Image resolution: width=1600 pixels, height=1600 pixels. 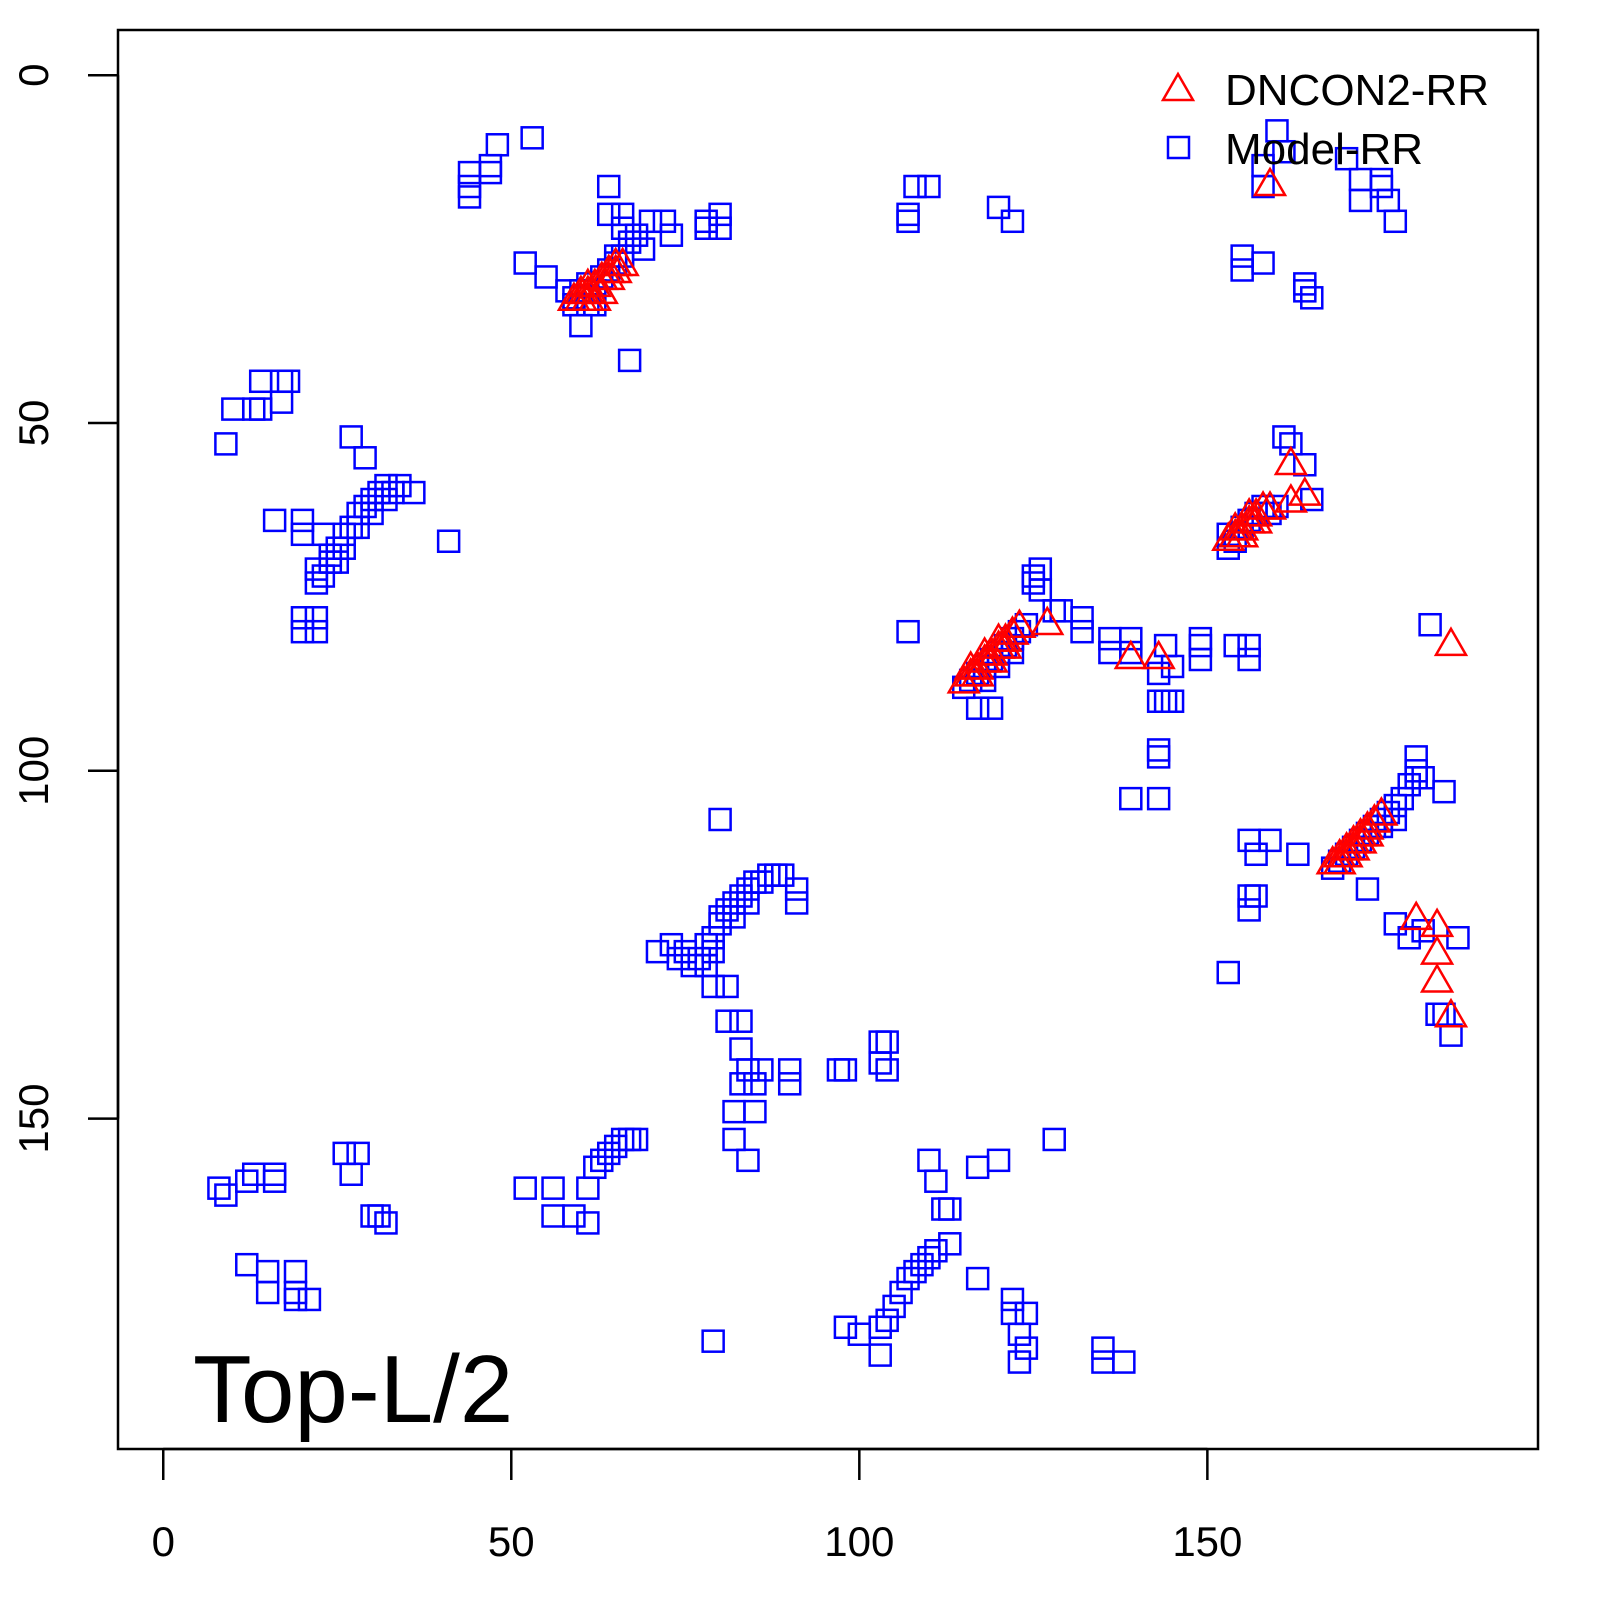 What do you see at coordinates (353, 1389) in the screenshot?
I see `chart-annotation: Top-L/2` at bounding box center [353, 1389].